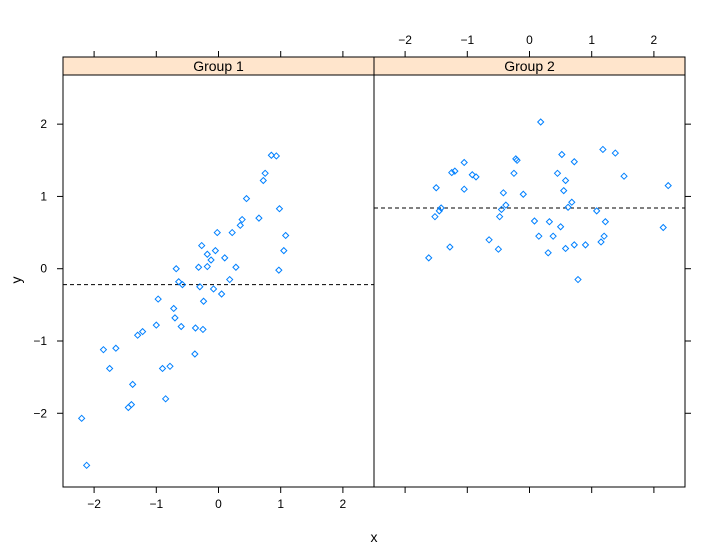 The width and height of the screenshot is (725, 558). What do you see at coordinates (43, 269) in the screenshot?
I see `y-tick-label: 0` at bounding box center [43, 269].